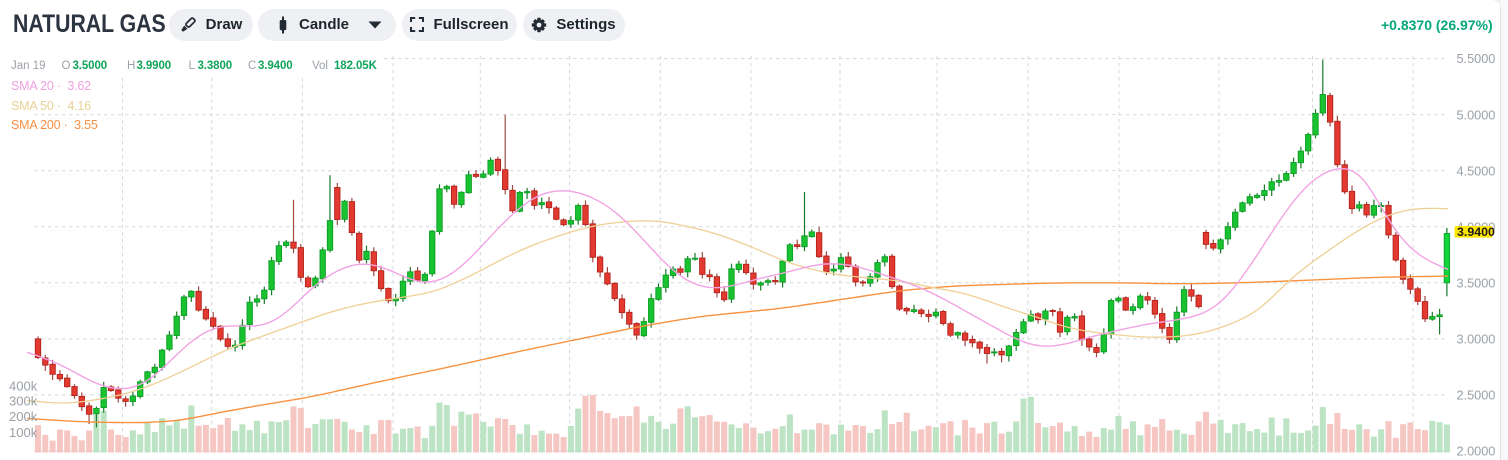  What do you see at coordinates (1476, 283) in the screenshot?
I see `svg-text: 3.5000` at bounding box center [1476, 283].